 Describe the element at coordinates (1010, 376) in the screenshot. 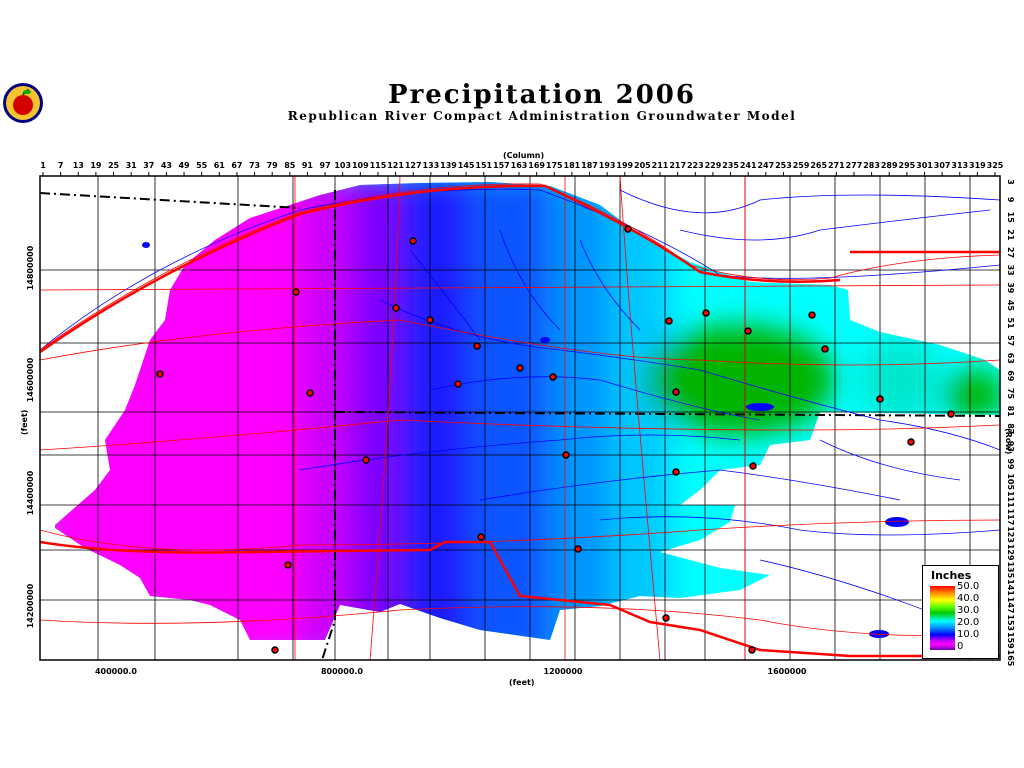

I see `row-tick-label: 69` at that location.